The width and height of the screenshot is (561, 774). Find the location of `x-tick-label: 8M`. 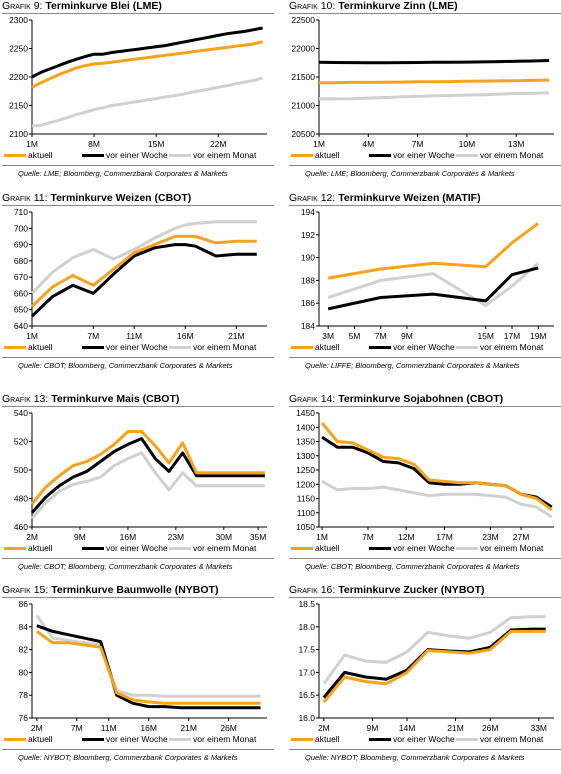

x-tick-label: 8M is located at coordinates (94, 144).